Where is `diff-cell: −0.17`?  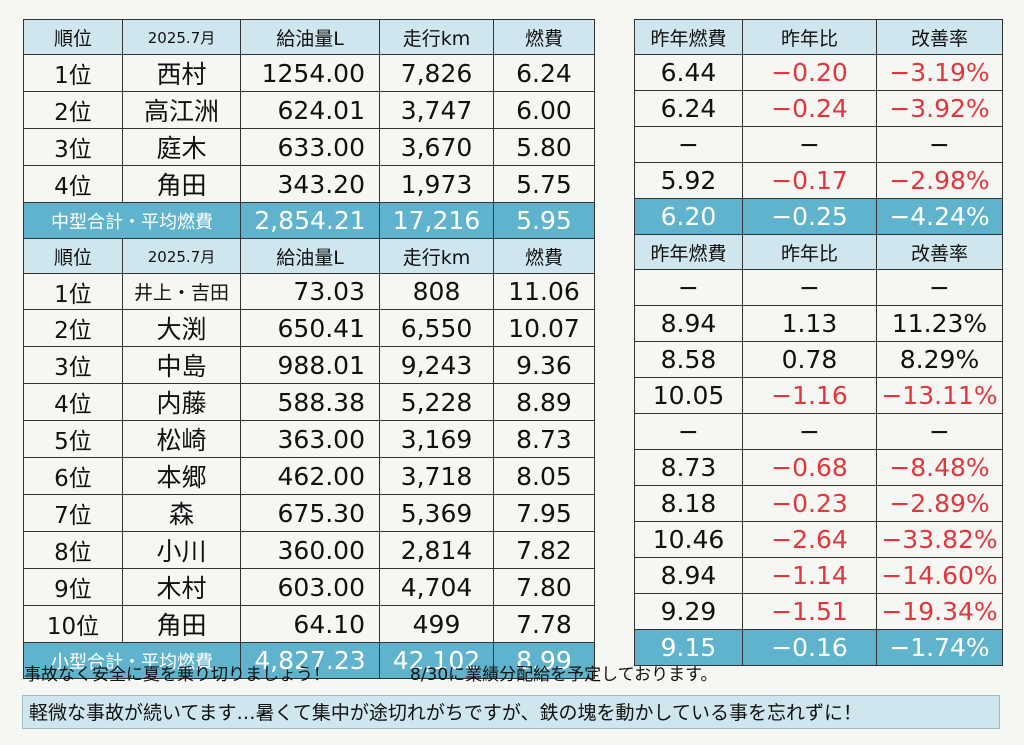
diff-cell: −0.17 is located at coordinates (809, 180).